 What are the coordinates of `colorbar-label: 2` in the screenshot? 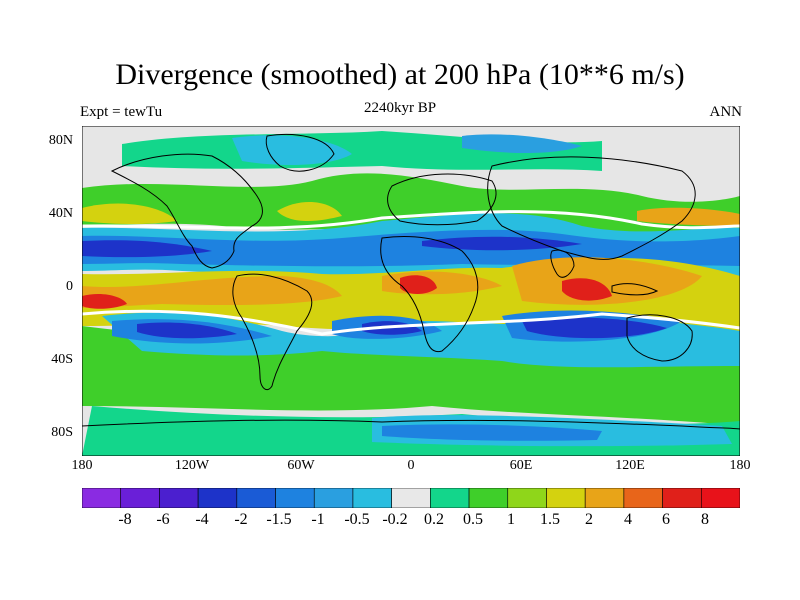 It's located at (589, 519).